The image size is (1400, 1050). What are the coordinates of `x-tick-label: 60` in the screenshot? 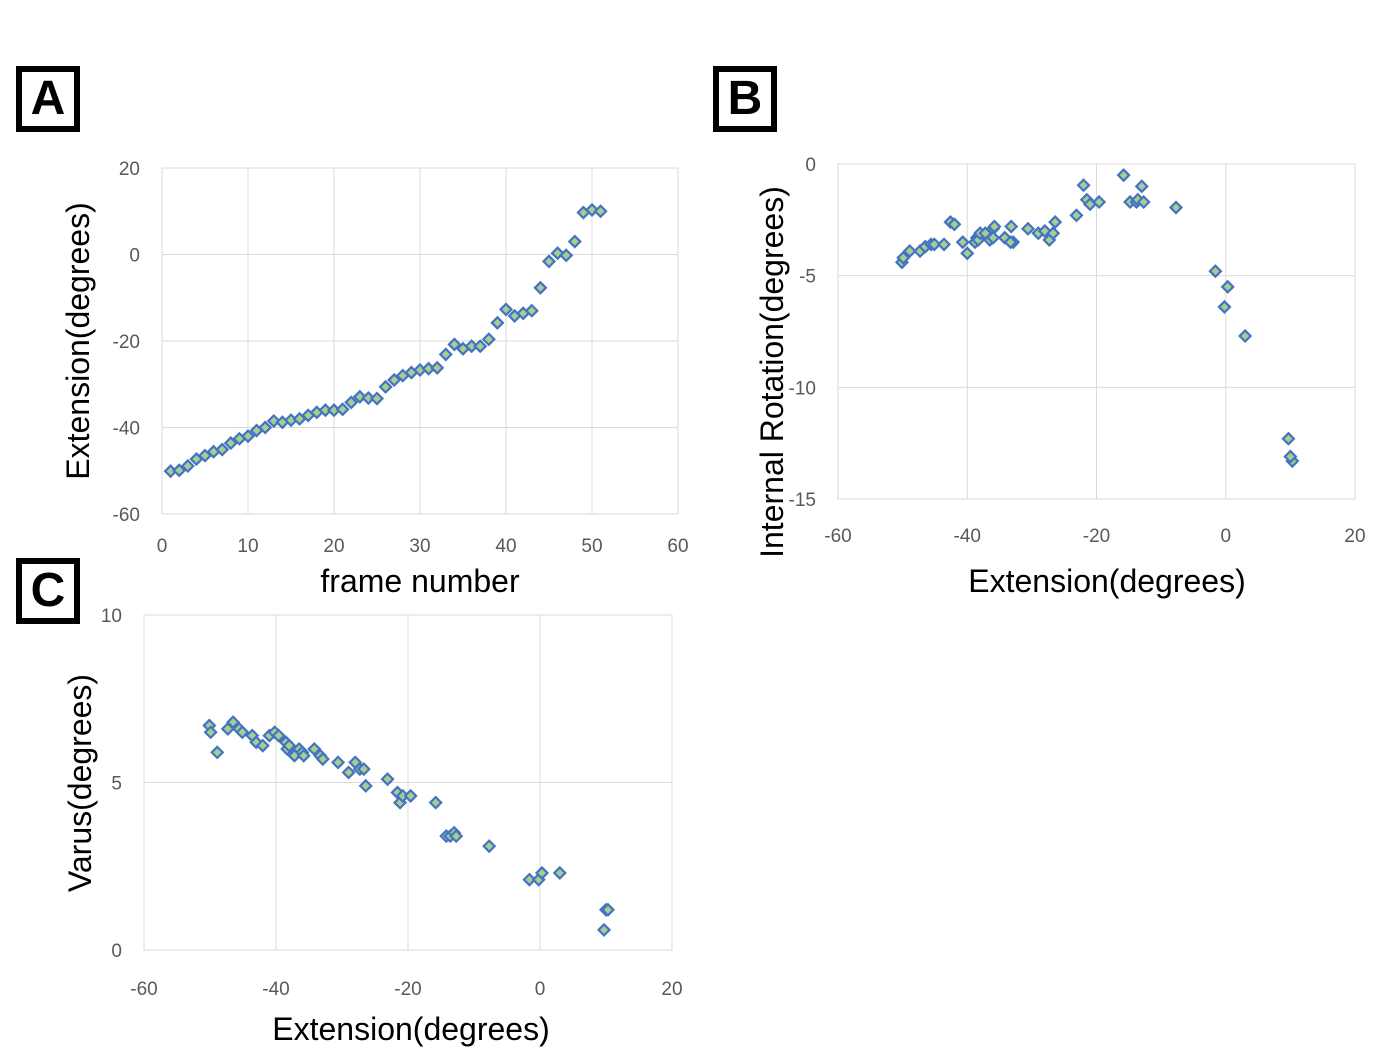 It's located at (677, 546).